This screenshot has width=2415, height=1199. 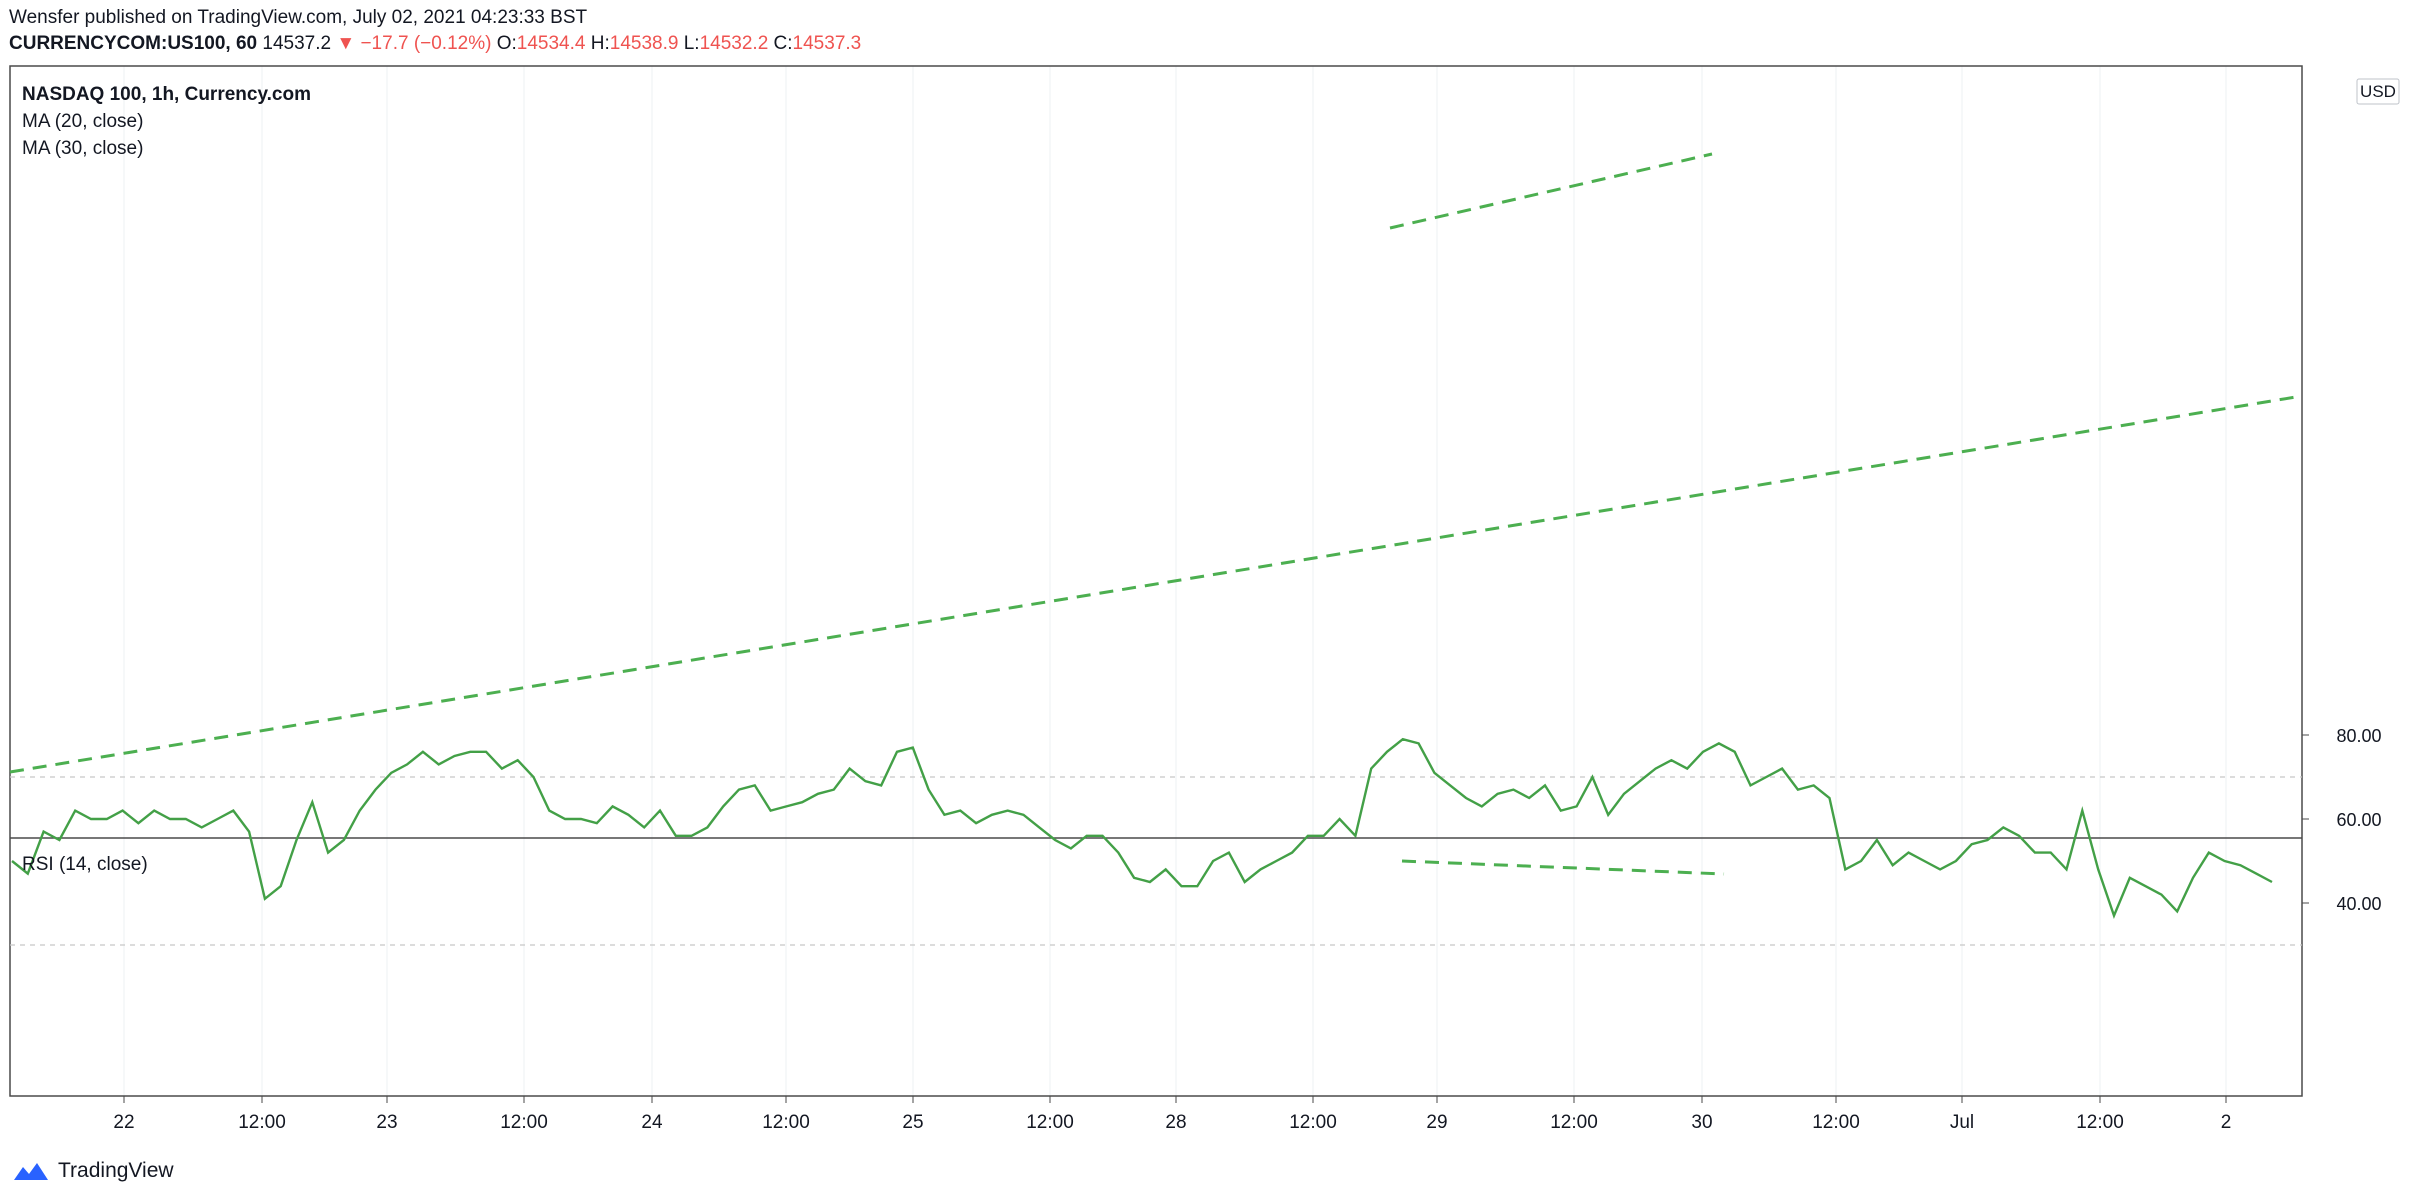 What do you see at coordinates (652, 1122) in the screenshot?
I see `time-tick-label: 24` at bounding box center [652, 1122].